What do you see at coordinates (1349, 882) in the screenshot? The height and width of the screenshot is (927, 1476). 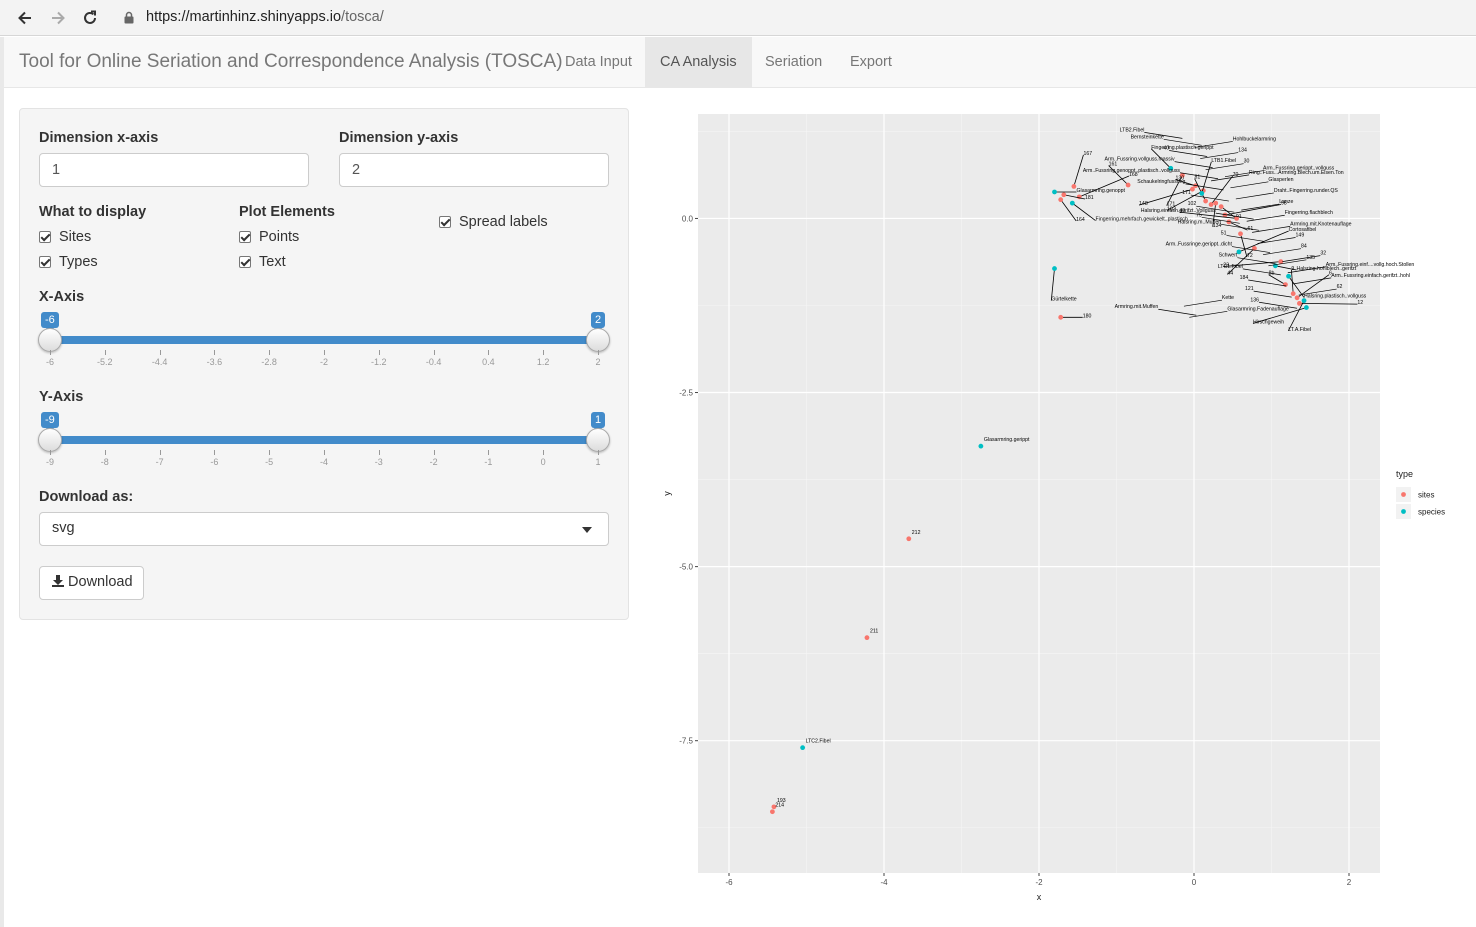 I see `x-tick-label: 2` at bounding box center [1349, 882].